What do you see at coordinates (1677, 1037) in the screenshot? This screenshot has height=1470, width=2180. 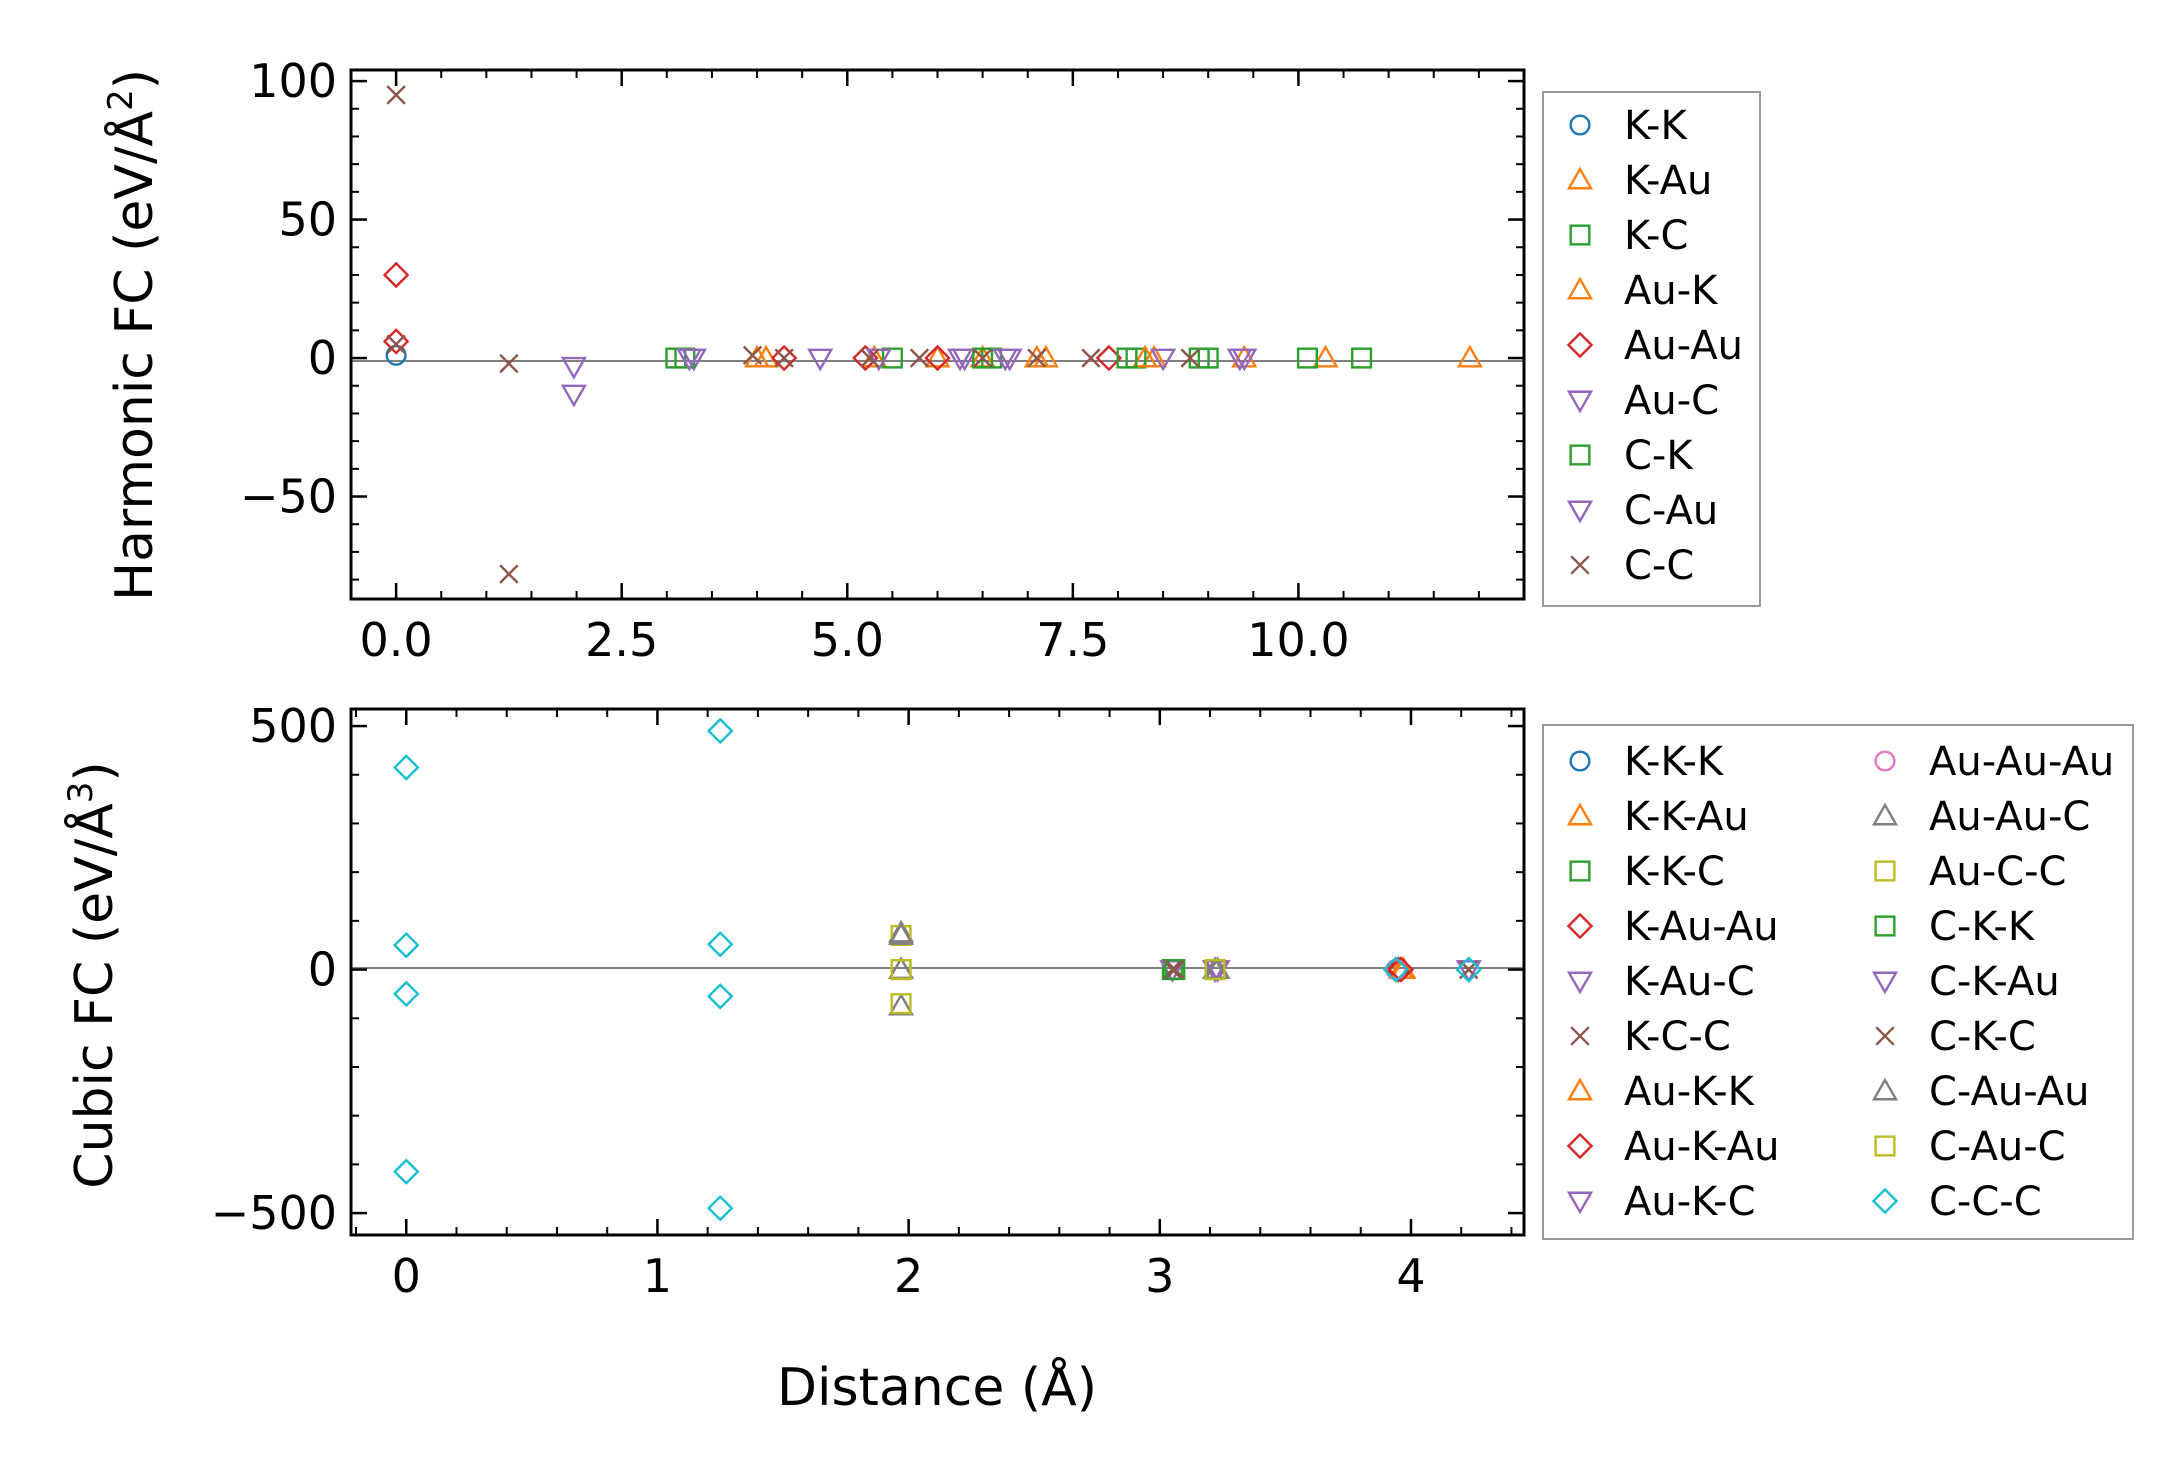 I see `legend-label: K-C-C` at bounding box center [1677, 1037].